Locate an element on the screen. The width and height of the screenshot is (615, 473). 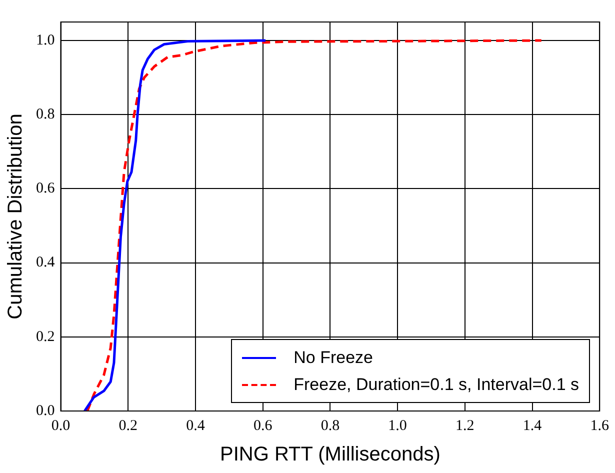
x-tick-label: 0.8 is located at coordinates (330, 426).